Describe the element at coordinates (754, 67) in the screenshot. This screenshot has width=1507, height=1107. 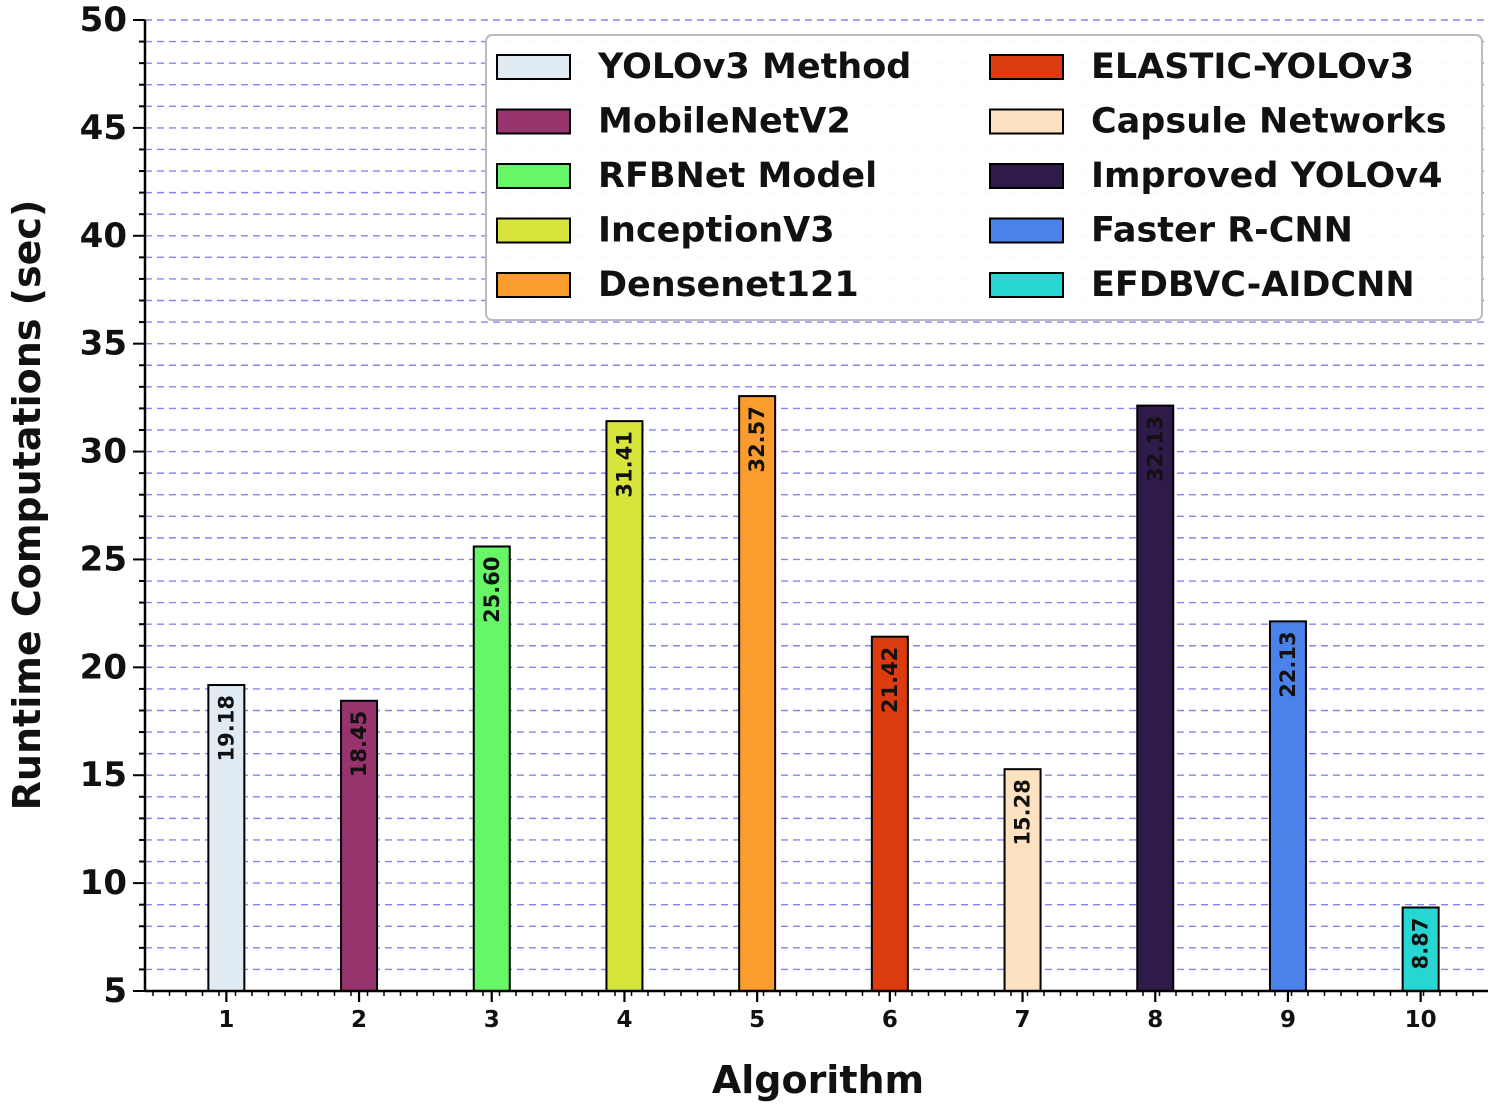
I see `legend-label-1: YOLOv3 Method` at that location.